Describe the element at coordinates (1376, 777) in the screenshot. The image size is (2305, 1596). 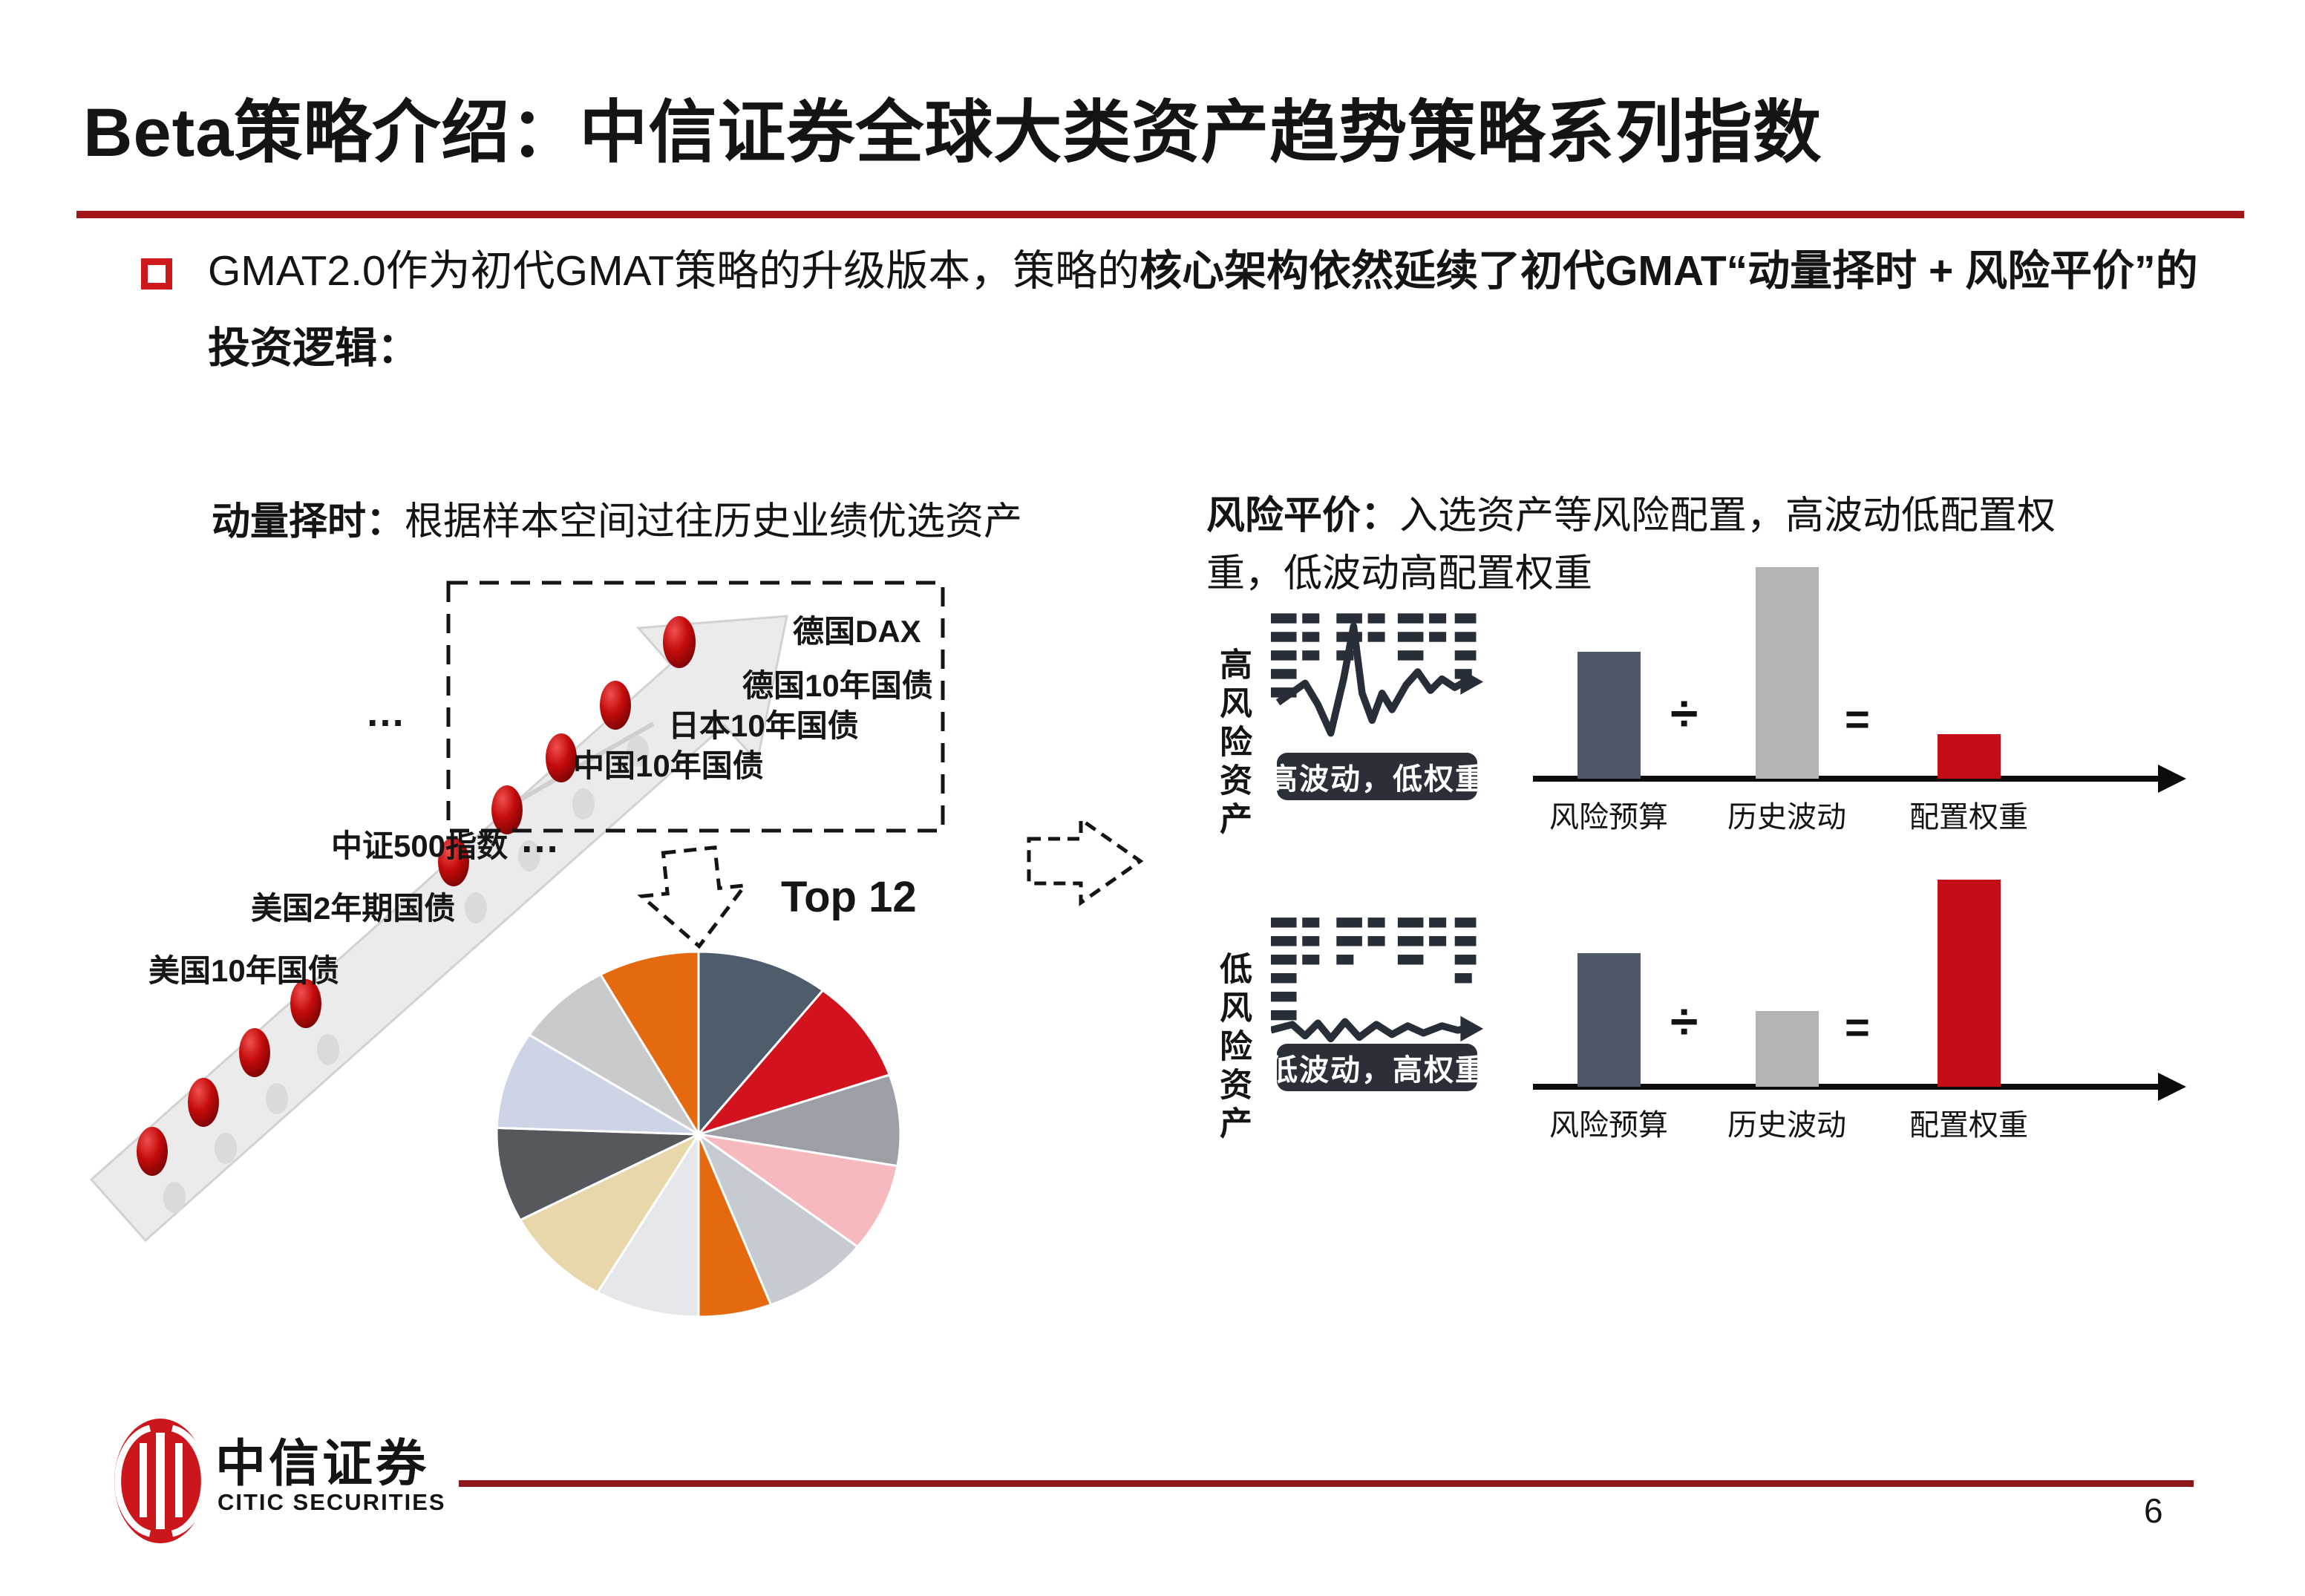
I see `high-volatility-badge: 高波动，低权重` at that location.